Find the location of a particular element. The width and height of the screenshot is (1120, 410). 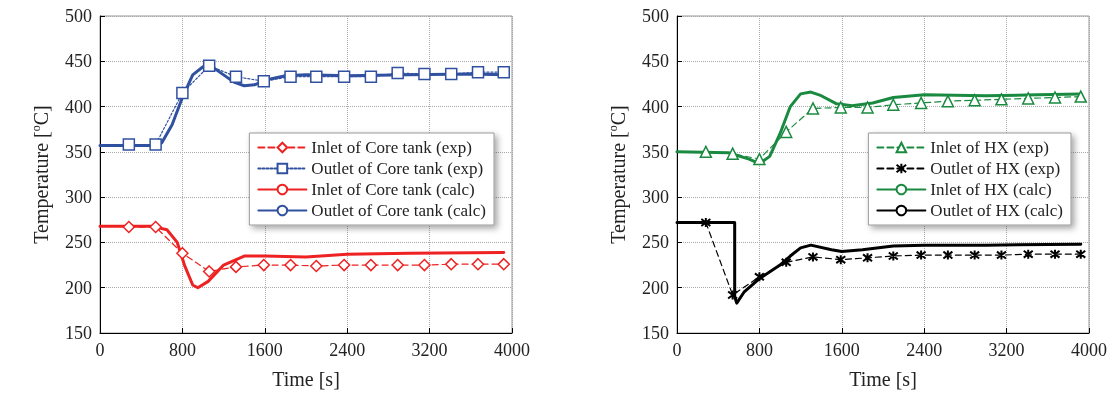

legend-label: Outlet of HX (exp) is located at coordinates (995, 168).